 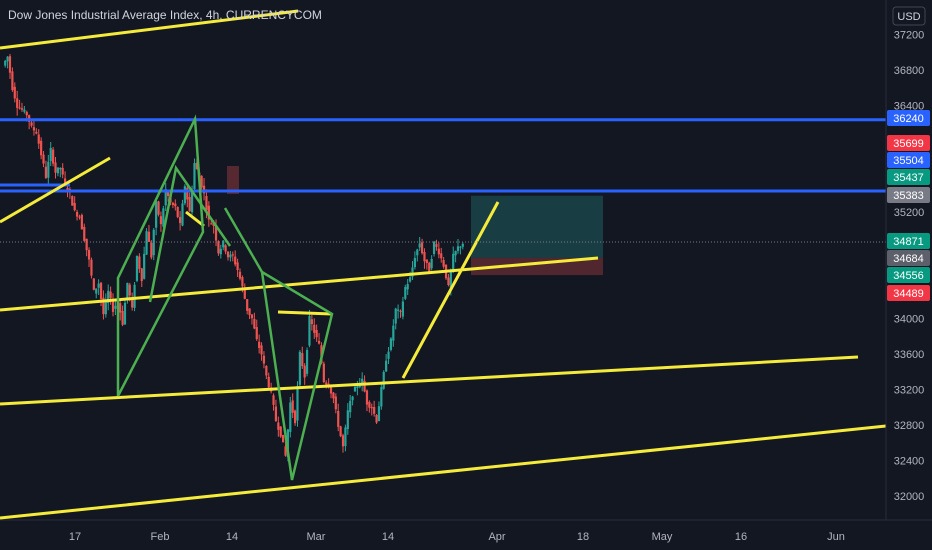 I want to click on x-tick-label: Apr, so click(x=496, y=537).